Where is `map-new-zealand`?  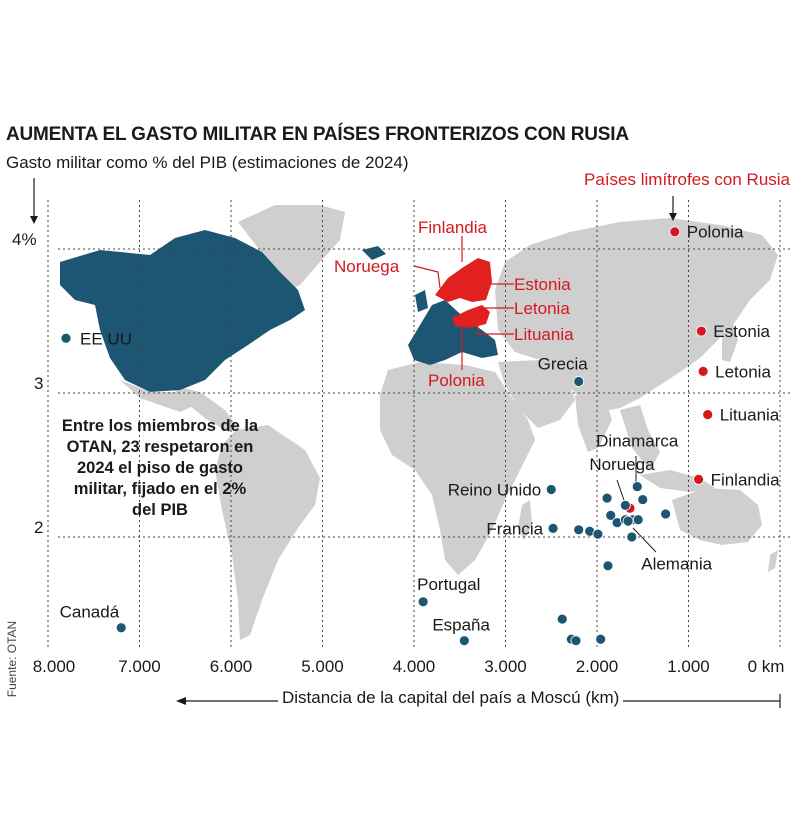
map-new-zealand is located at coordinates (773, 561).